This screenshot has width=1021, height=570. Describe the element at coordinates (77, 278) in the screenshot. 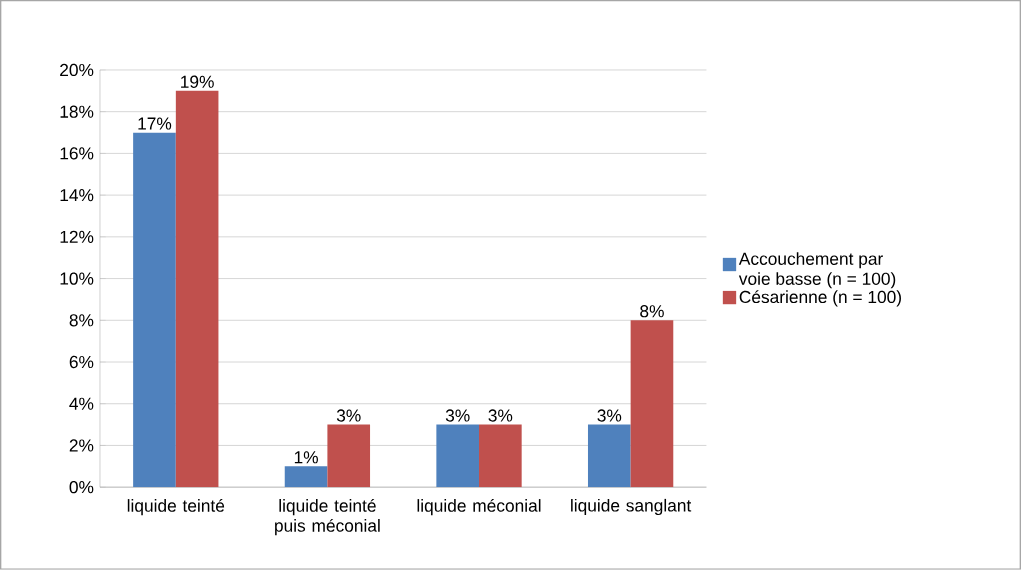

I see `y-tick-label: 10%` at that location.